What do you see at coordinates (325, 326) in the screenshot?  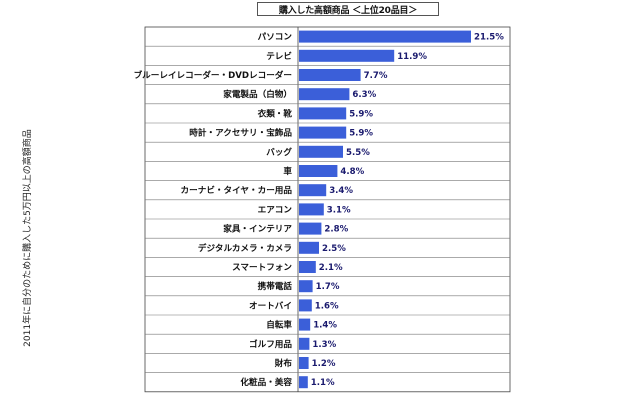 I see `value-label: 1.4%` at bounding box center [325, 326].